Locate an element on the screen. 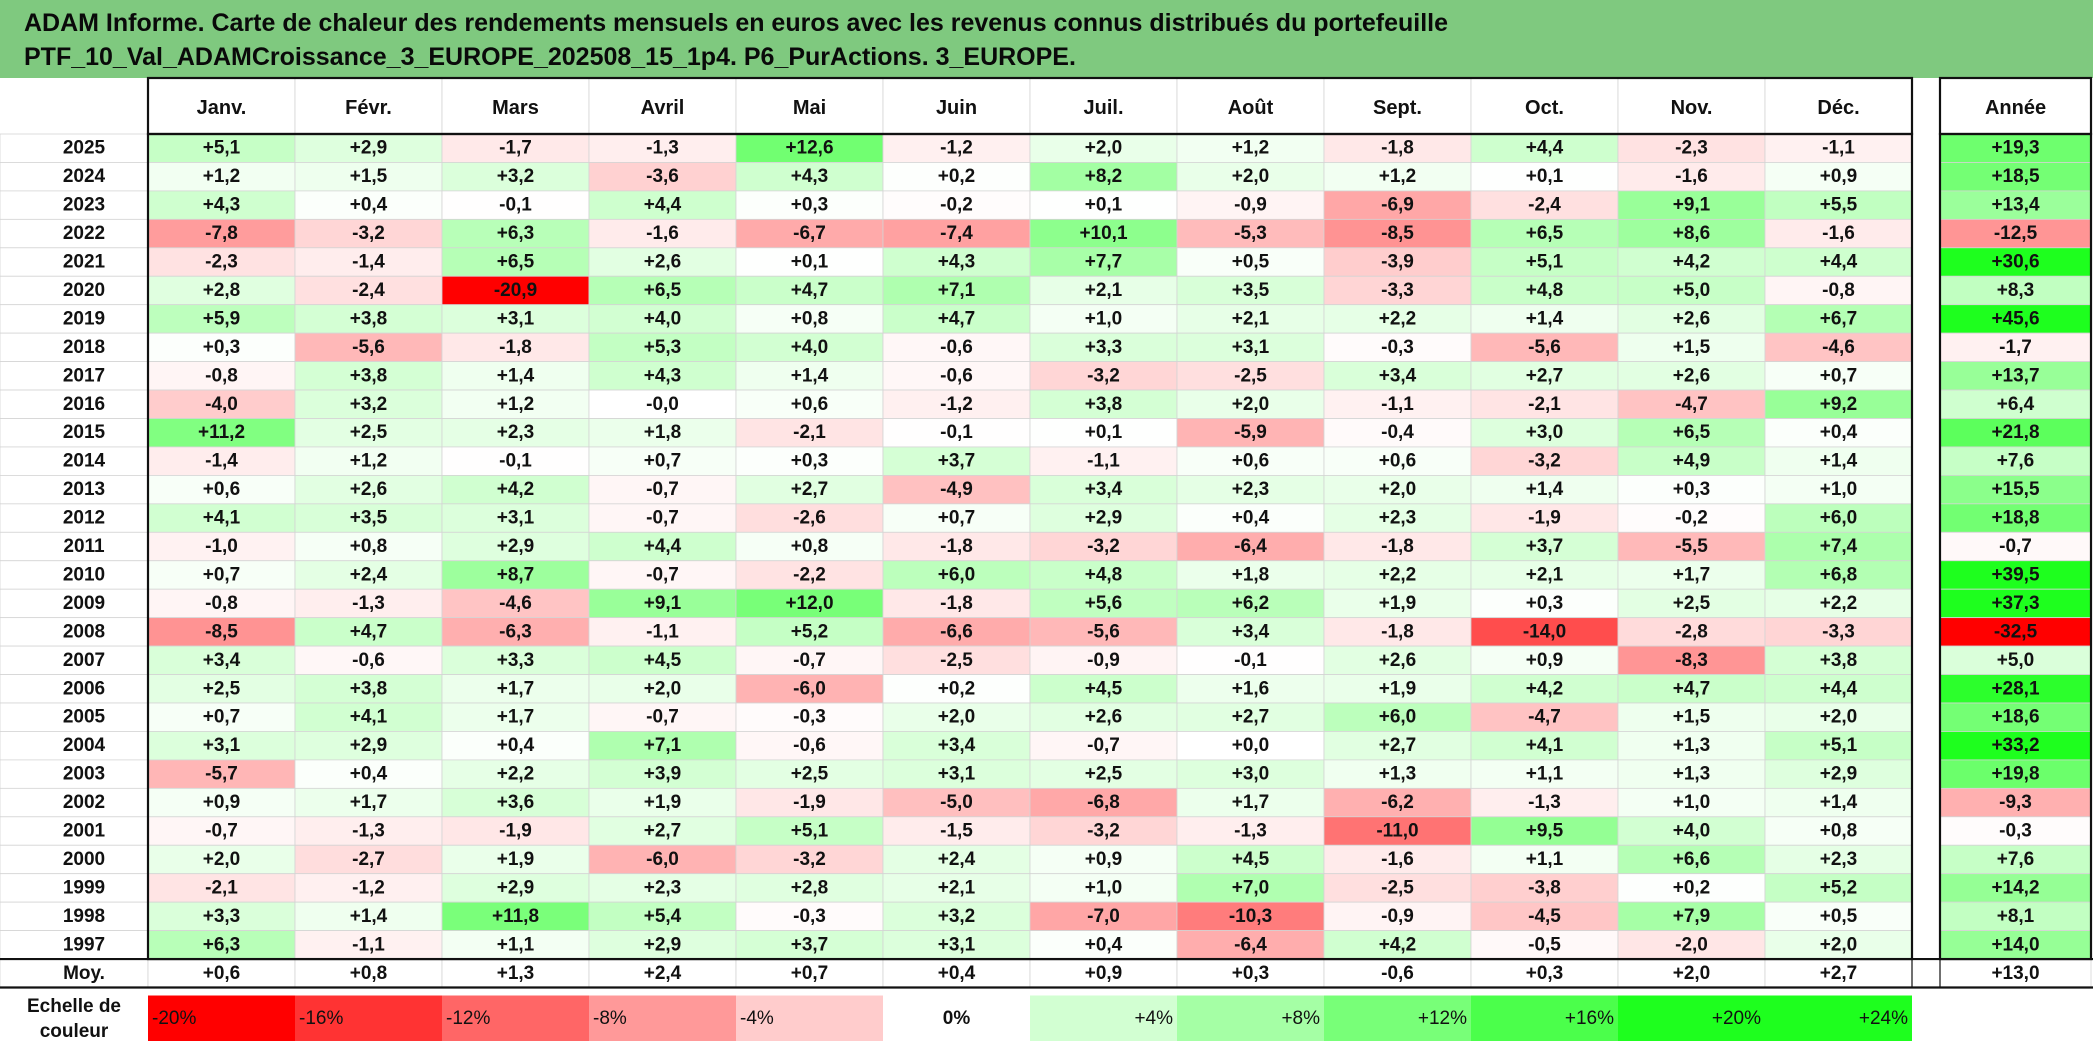 The image size is (2093, 1043). year-total-value: +19,3 is located at coordinates (2015, 148).